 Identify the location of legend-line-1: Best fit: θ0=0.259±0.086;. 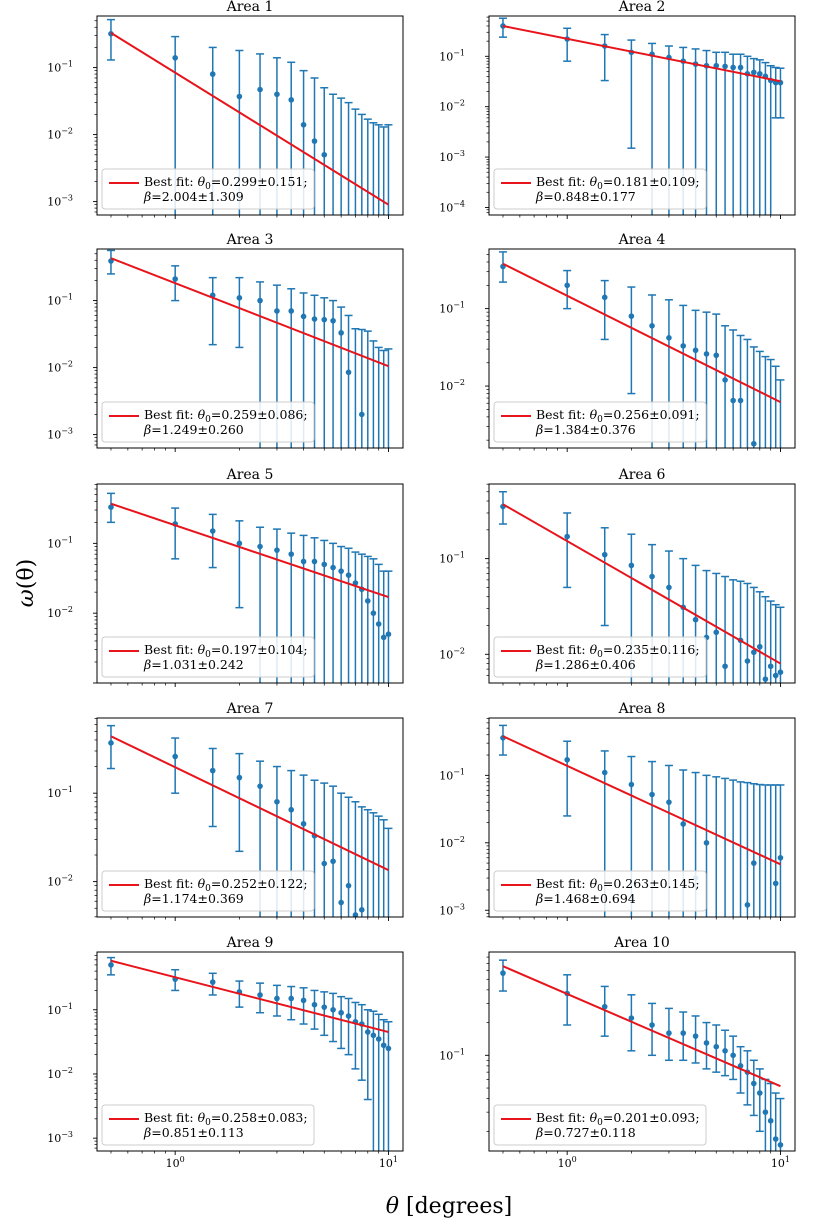
(226, 416).